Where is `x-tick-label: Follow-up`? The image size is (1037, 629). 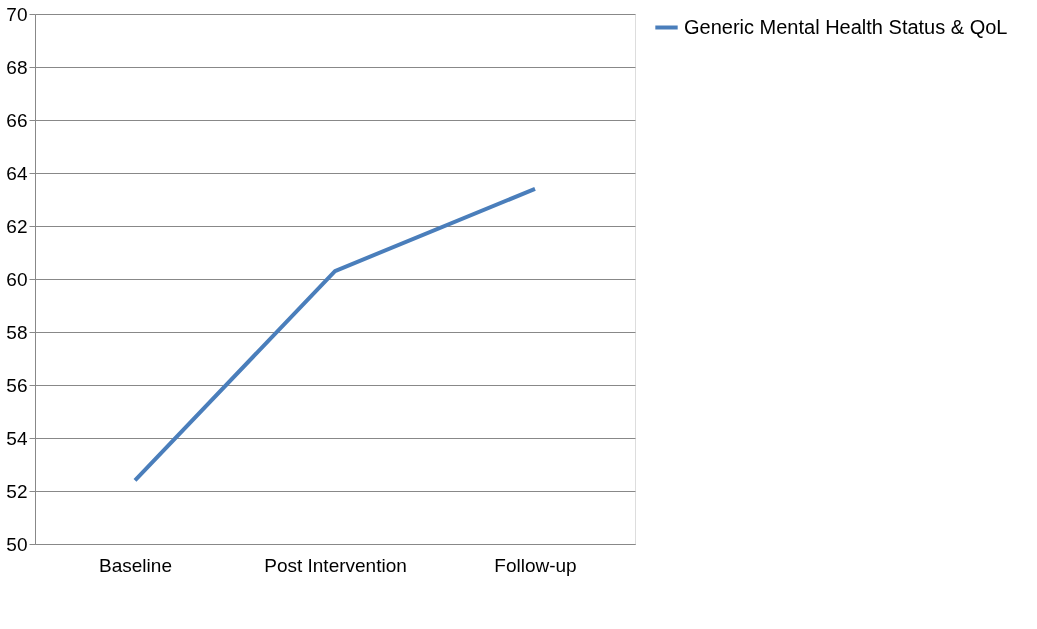 x-tick-label: Follow-up is located at coordinates (535, 565).